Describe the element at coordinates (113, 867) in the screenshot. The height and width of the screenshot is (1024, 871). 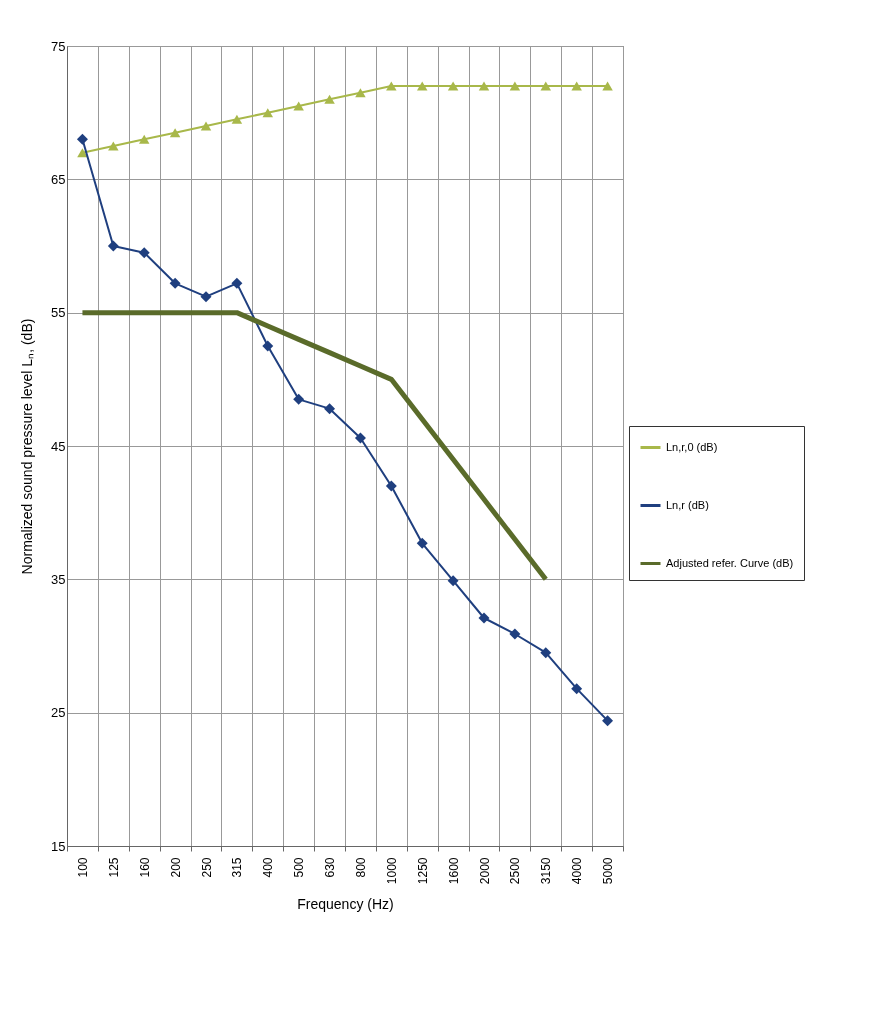
I see `x-tick-label: 125` at that location.